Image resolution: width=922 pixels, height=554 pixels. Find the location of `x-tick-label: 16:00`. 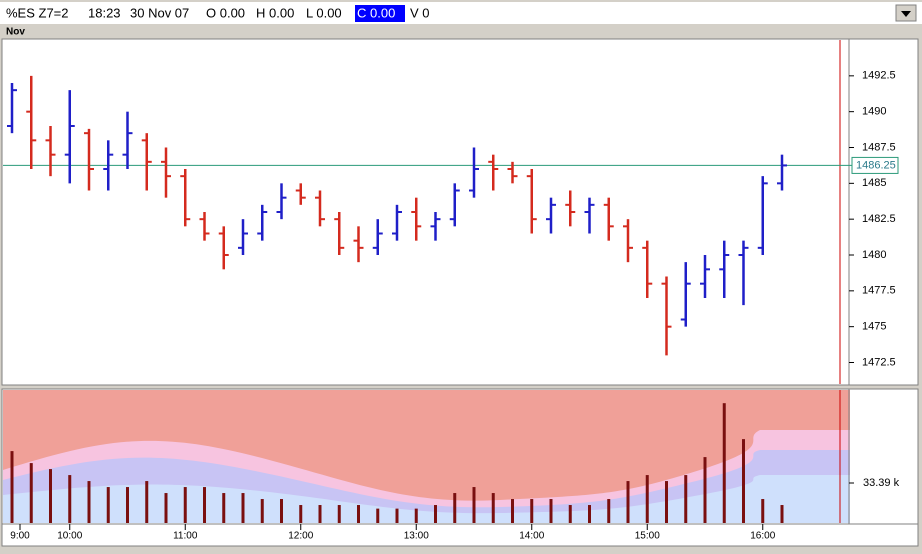

x-tick-label: 16:00 is located at coordinates (762, 536).